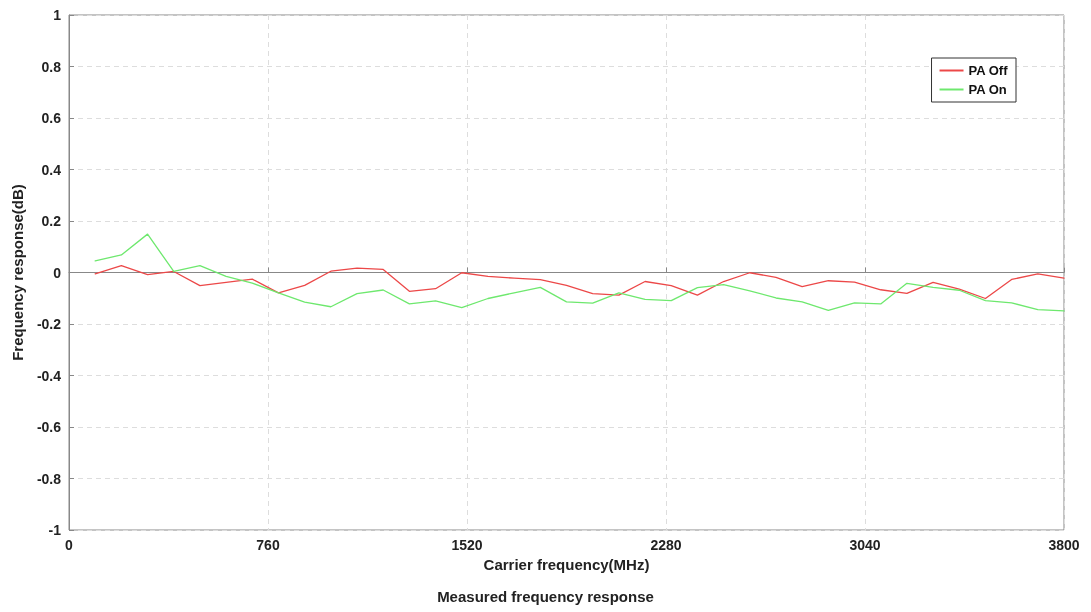  What do you see at coordinates (1064, 545) in the screenshot?
I see `x-tick-label: 3800` at bounding box center [1064, 545].